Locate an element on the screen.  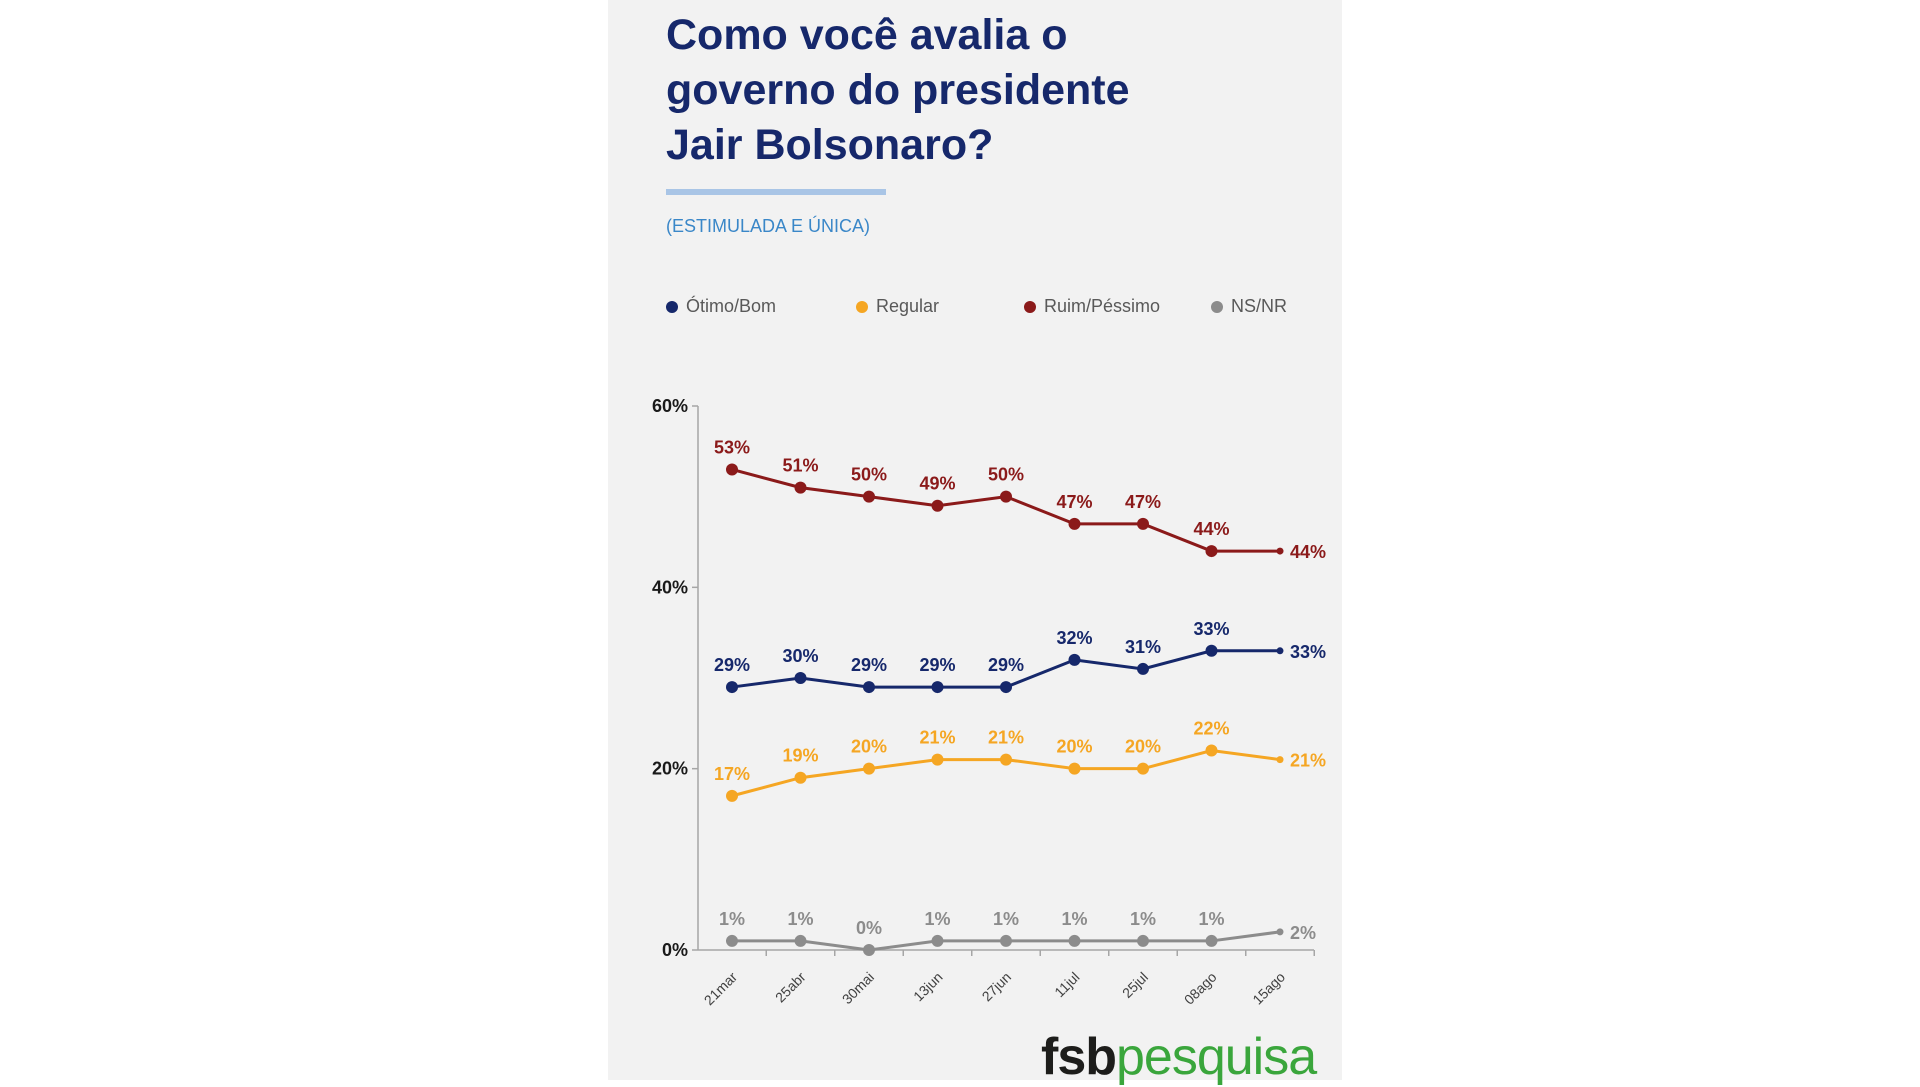
legend-dot-ruim-pessimo is located at coordinates (1030, 306).